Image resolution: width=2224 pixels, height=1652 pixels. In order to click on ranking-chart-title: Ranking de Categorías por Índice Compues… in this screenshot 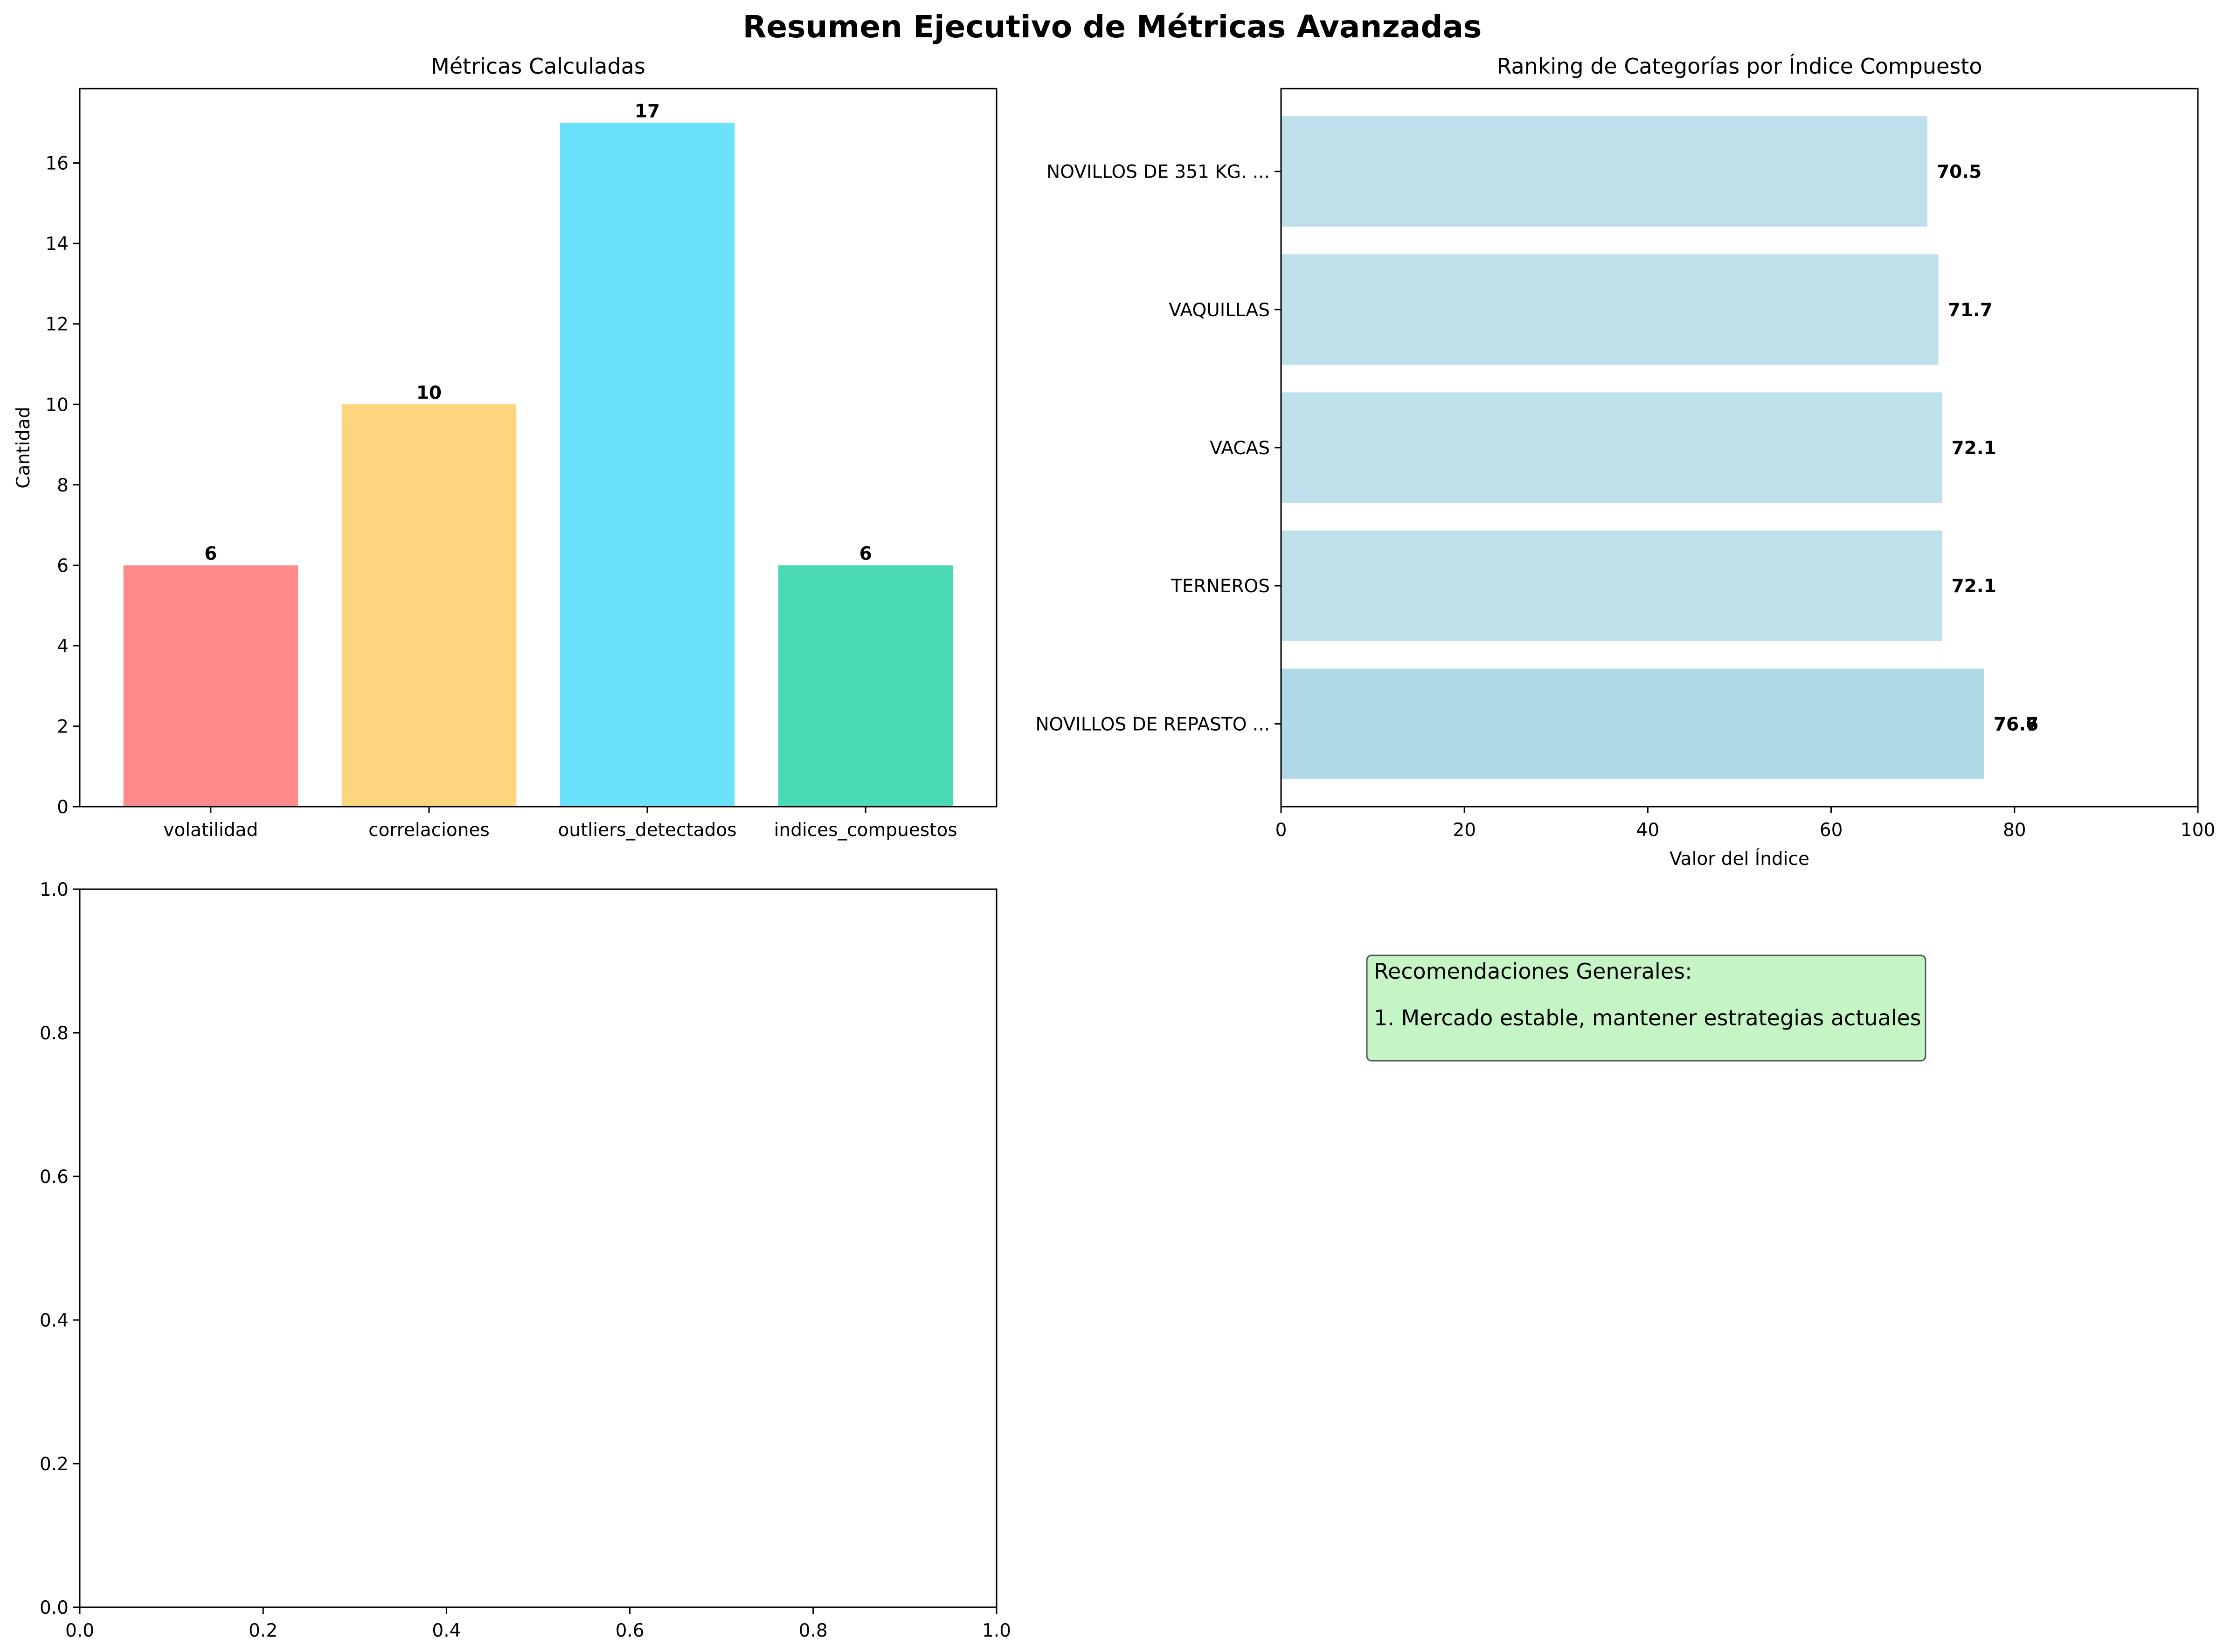, I will do `click(1739, 66)`.